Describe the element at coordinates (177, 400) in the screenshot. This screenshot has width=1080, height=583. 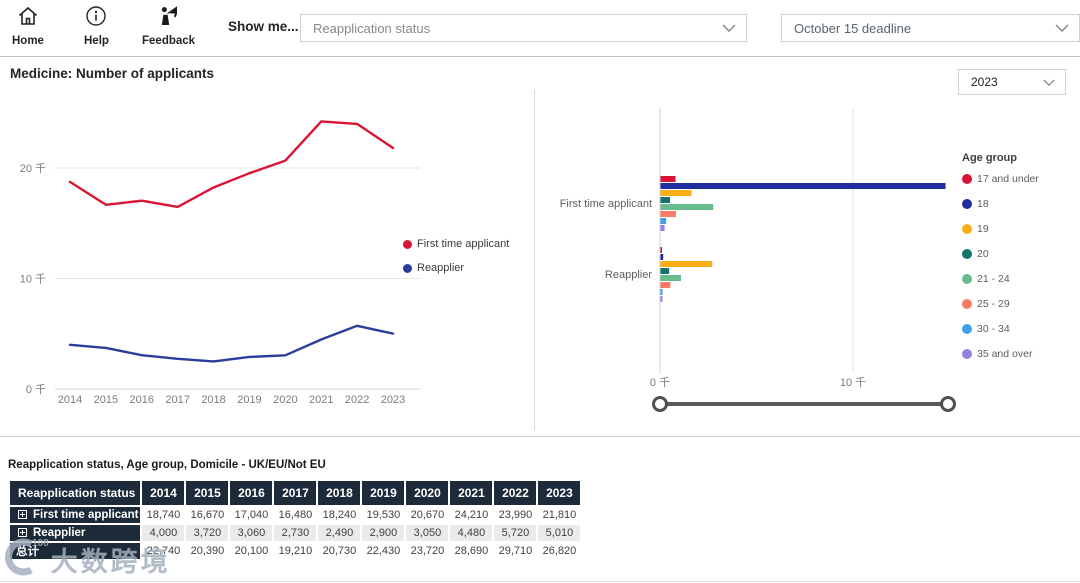
I see `x-tick-label: 2017` at that location.